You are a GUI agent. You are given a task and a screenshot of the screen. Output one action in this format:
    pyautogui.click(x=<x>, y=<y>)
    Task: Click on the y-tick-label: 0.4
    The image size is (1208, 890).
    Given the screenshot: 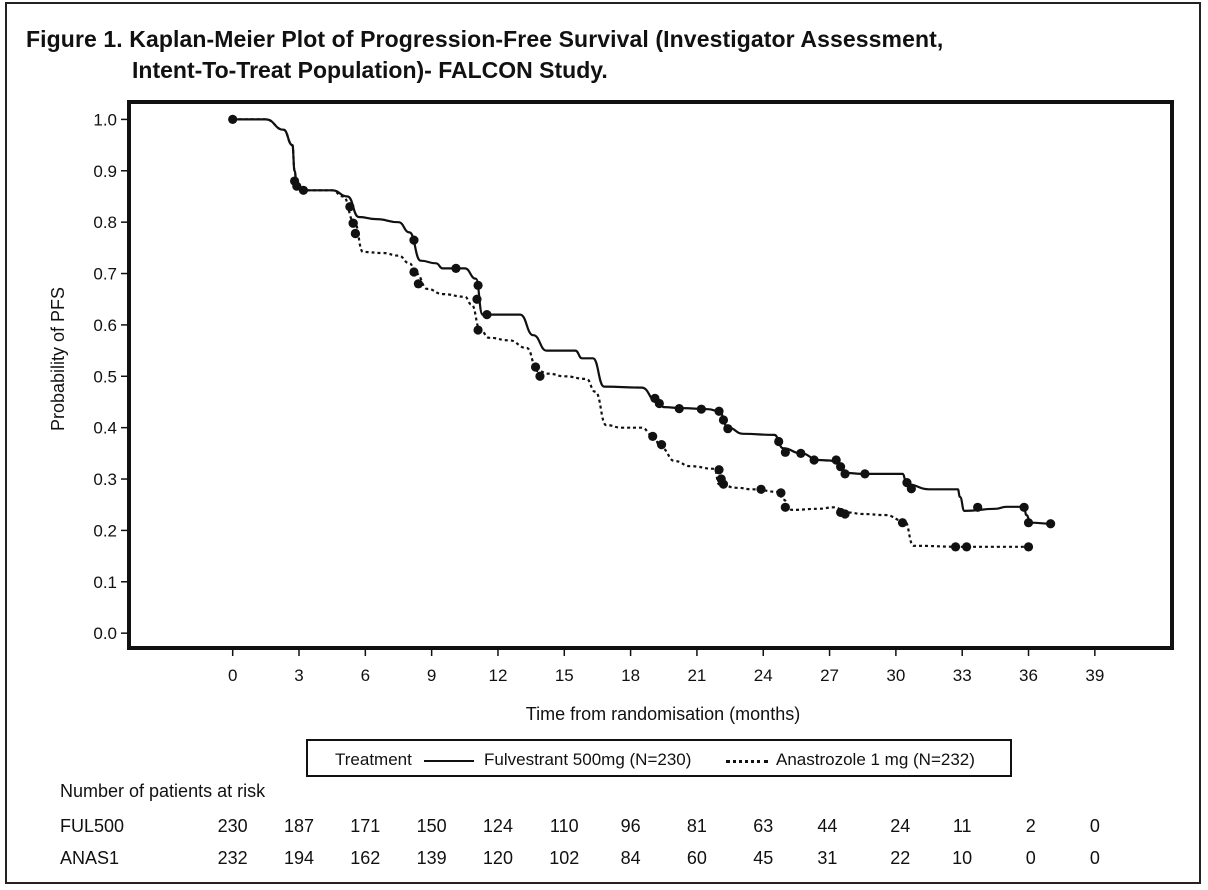 What is the action you would take?
    pyautogui.click(x=105, y=428)
    